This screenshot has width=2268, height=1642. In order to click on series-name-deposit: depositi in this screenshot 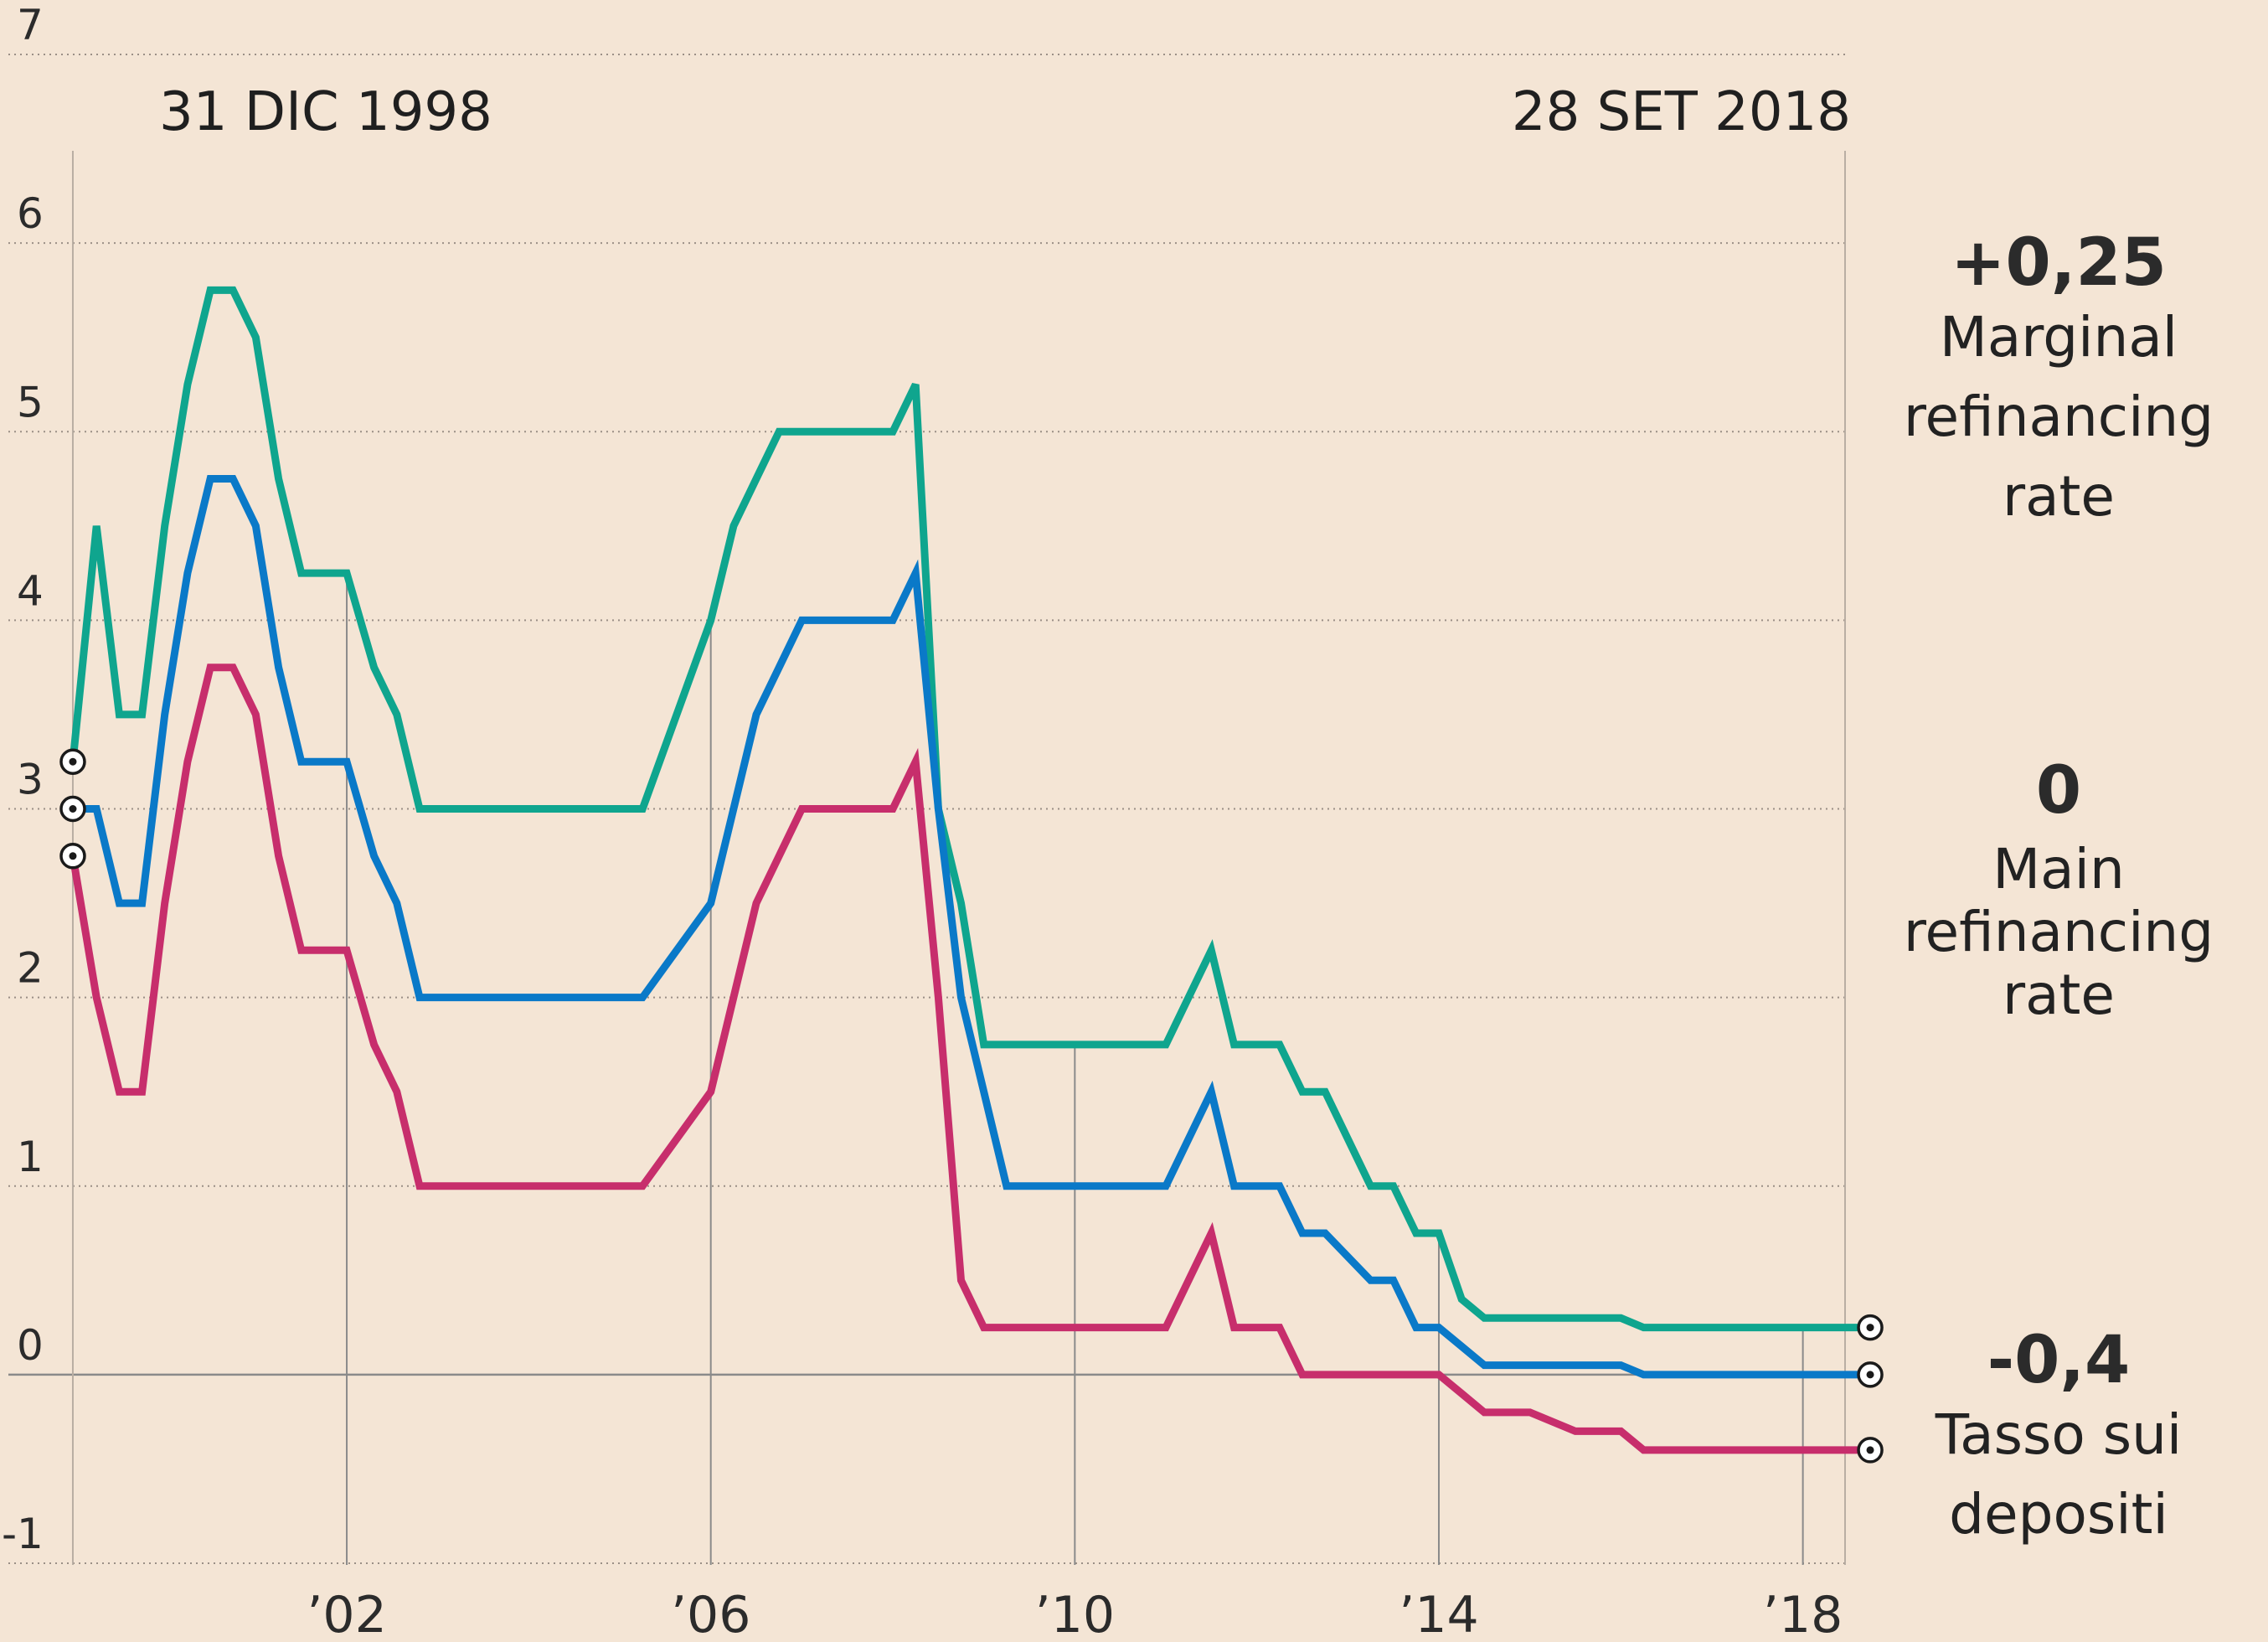, I will do `click(2058, 1514)`.